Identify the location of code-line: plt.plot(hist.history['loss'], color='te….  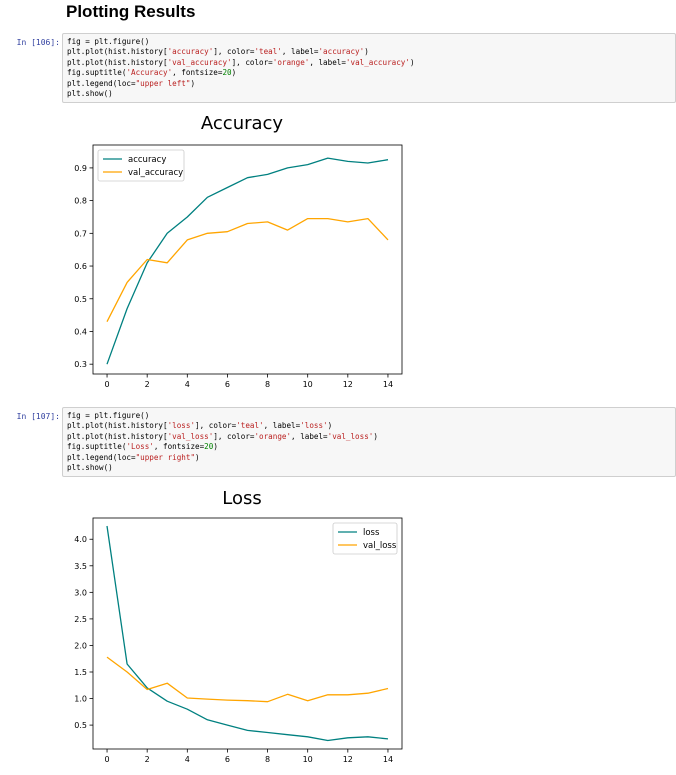
(200, 426).